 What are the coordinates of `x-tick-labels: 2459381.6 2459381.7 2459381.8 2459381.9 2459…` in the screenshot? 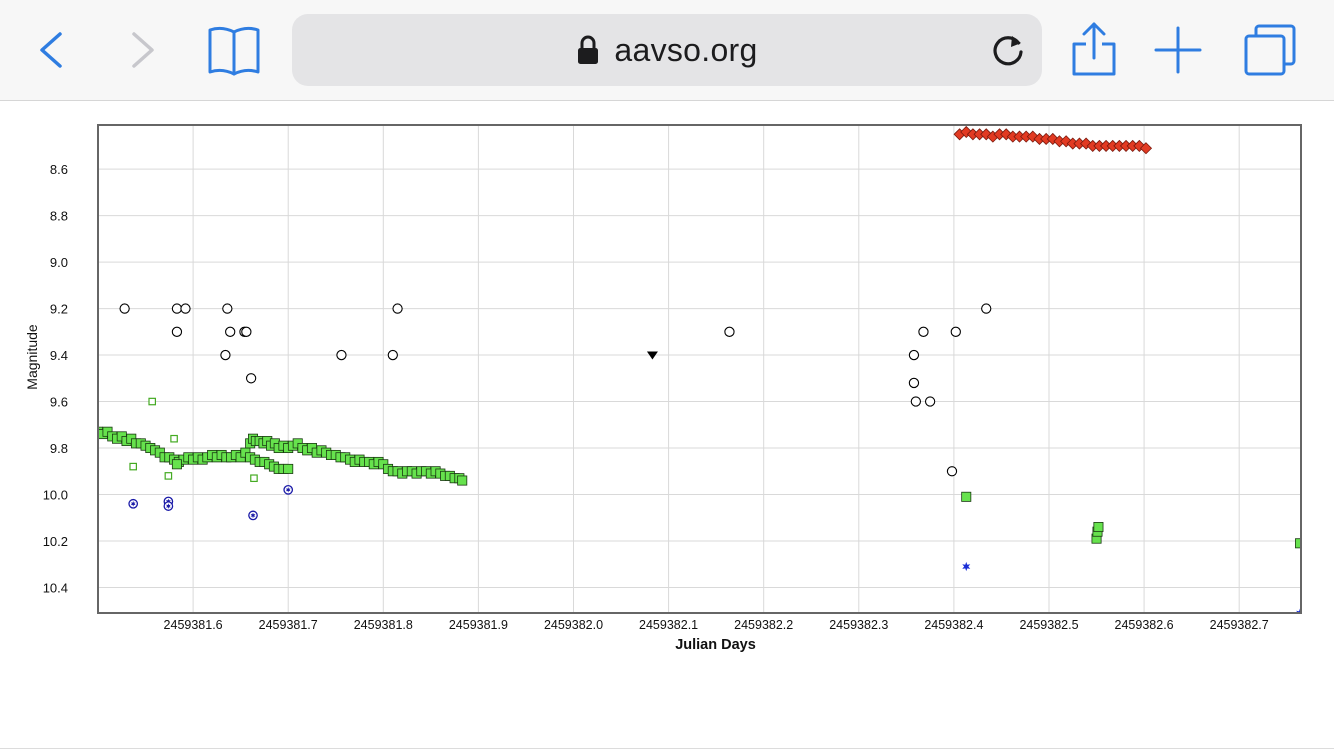 It's located at (716, 625).